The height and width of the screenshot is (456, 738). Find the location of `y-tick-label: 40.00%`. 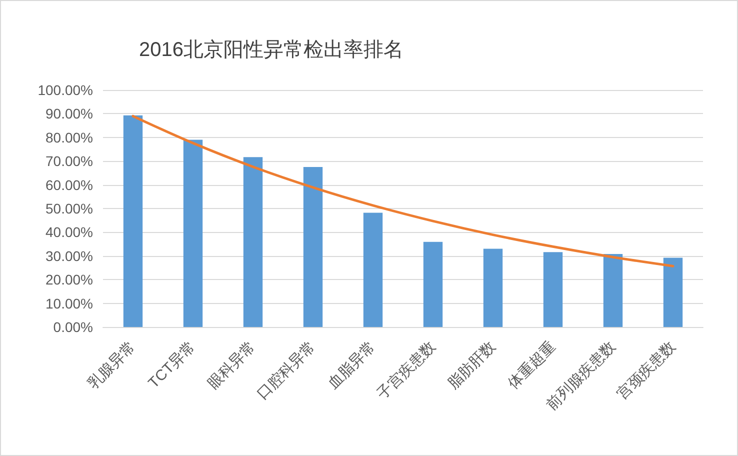

y-tick-label: 40.00% is located at coordinates (69, 232).